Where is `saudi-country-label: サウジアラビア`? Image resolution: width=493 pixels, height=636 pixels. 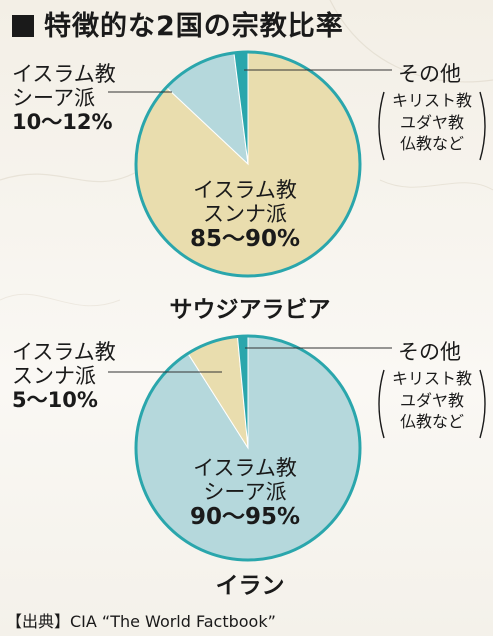
saudi-country-label: サウジアラビア is located at coordinates (250, 310).